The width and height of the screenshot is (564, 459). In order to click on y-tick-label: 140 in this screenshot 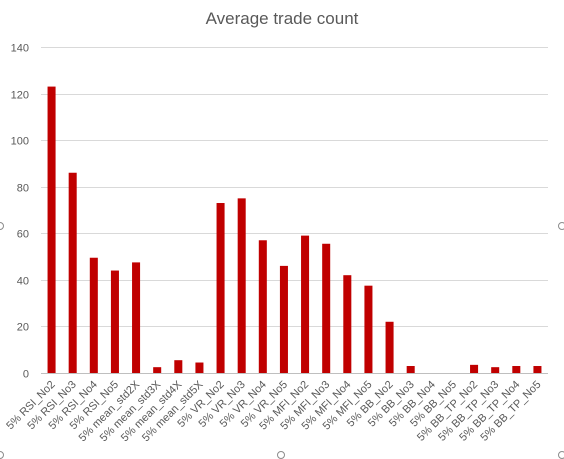, I will do `click(20, 49)`.